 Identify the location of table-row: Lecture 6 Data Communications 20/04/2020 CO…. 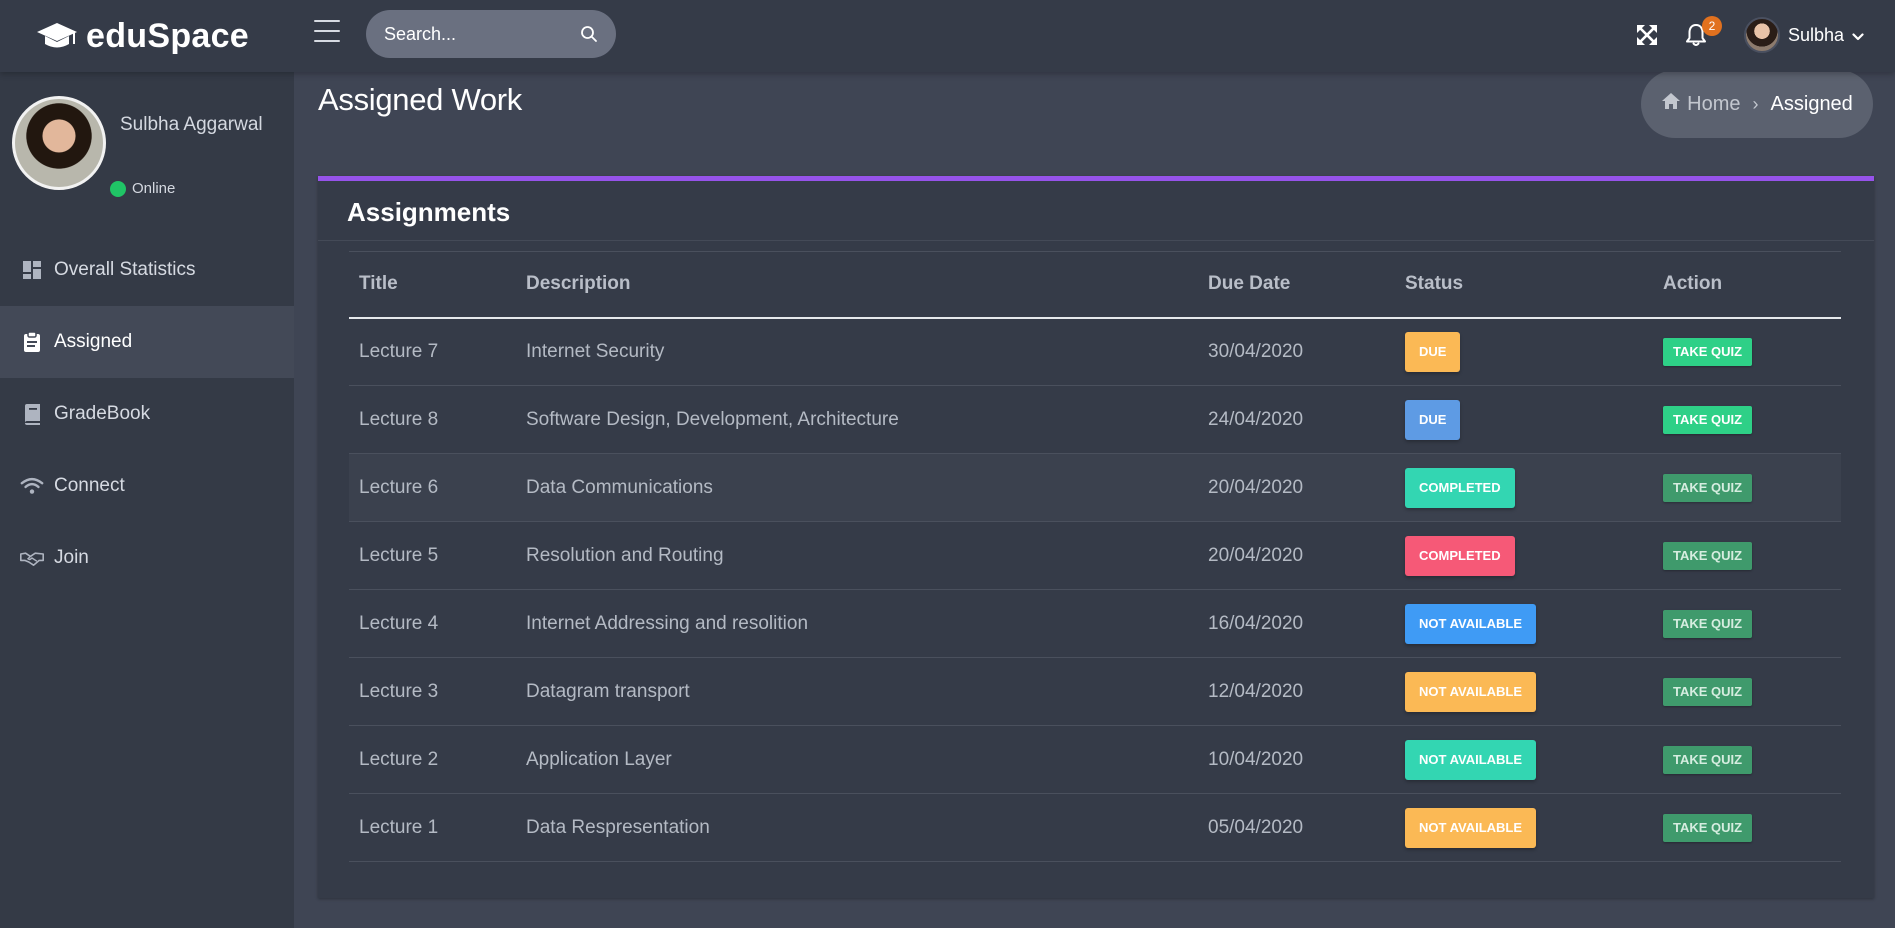
(1095, 487).